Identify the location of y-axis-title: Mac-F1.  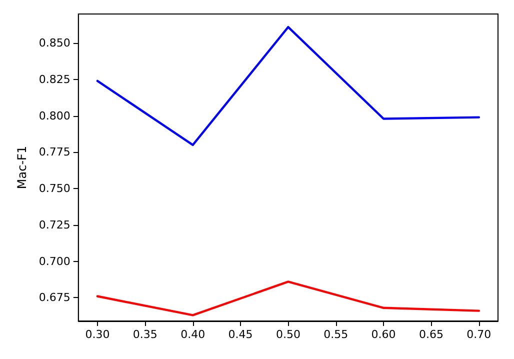
(22, 168).